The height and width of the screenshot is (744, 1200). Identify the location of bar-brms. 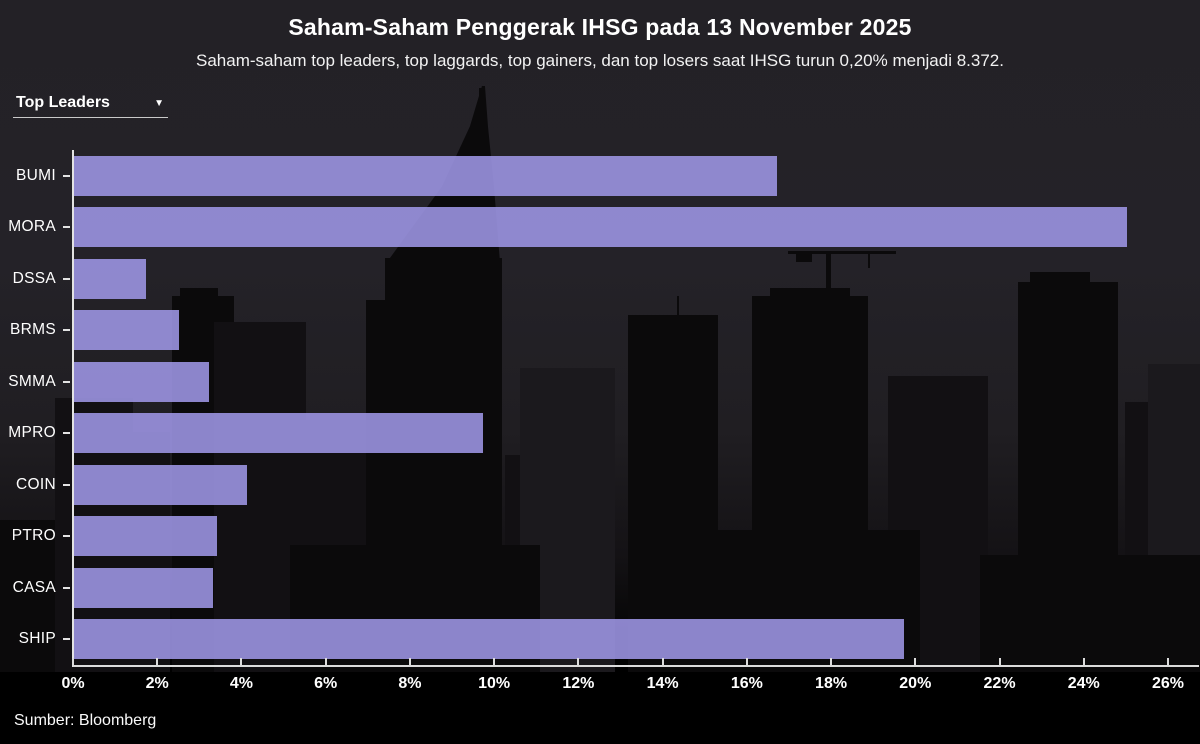
(127, 330).